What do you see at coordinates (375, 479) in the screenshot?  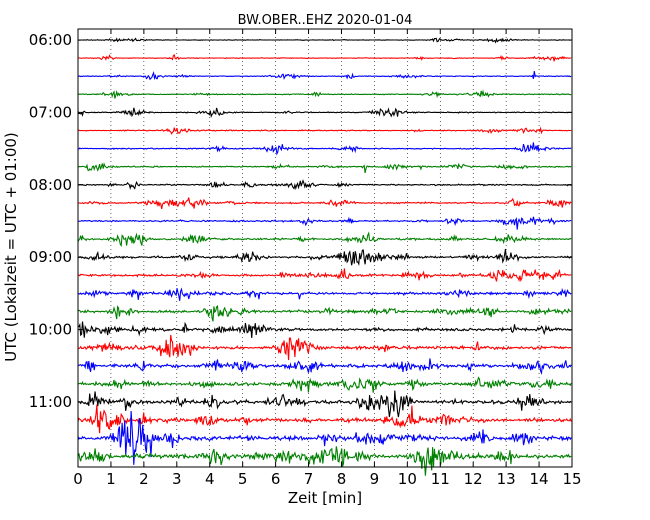 I see `x-tick-label-9: 9` at bounding box center [375, 479].